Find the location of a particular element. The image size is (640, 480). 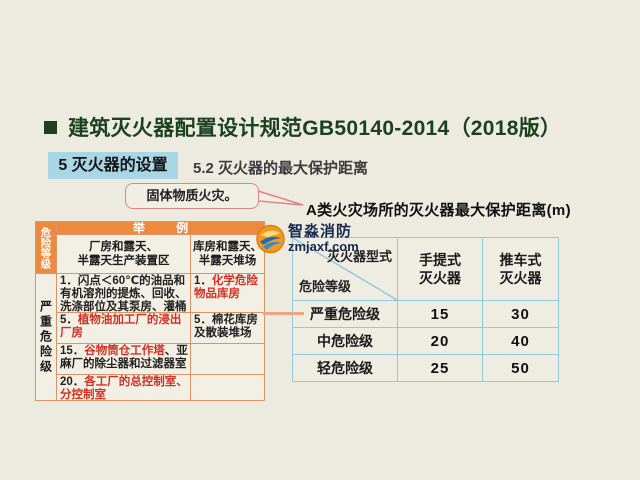

row-value: 30 is located at coordinates (520, 314).